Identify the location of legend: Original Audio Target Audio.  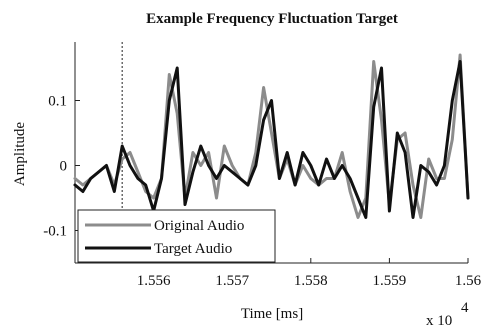
(176, 236).